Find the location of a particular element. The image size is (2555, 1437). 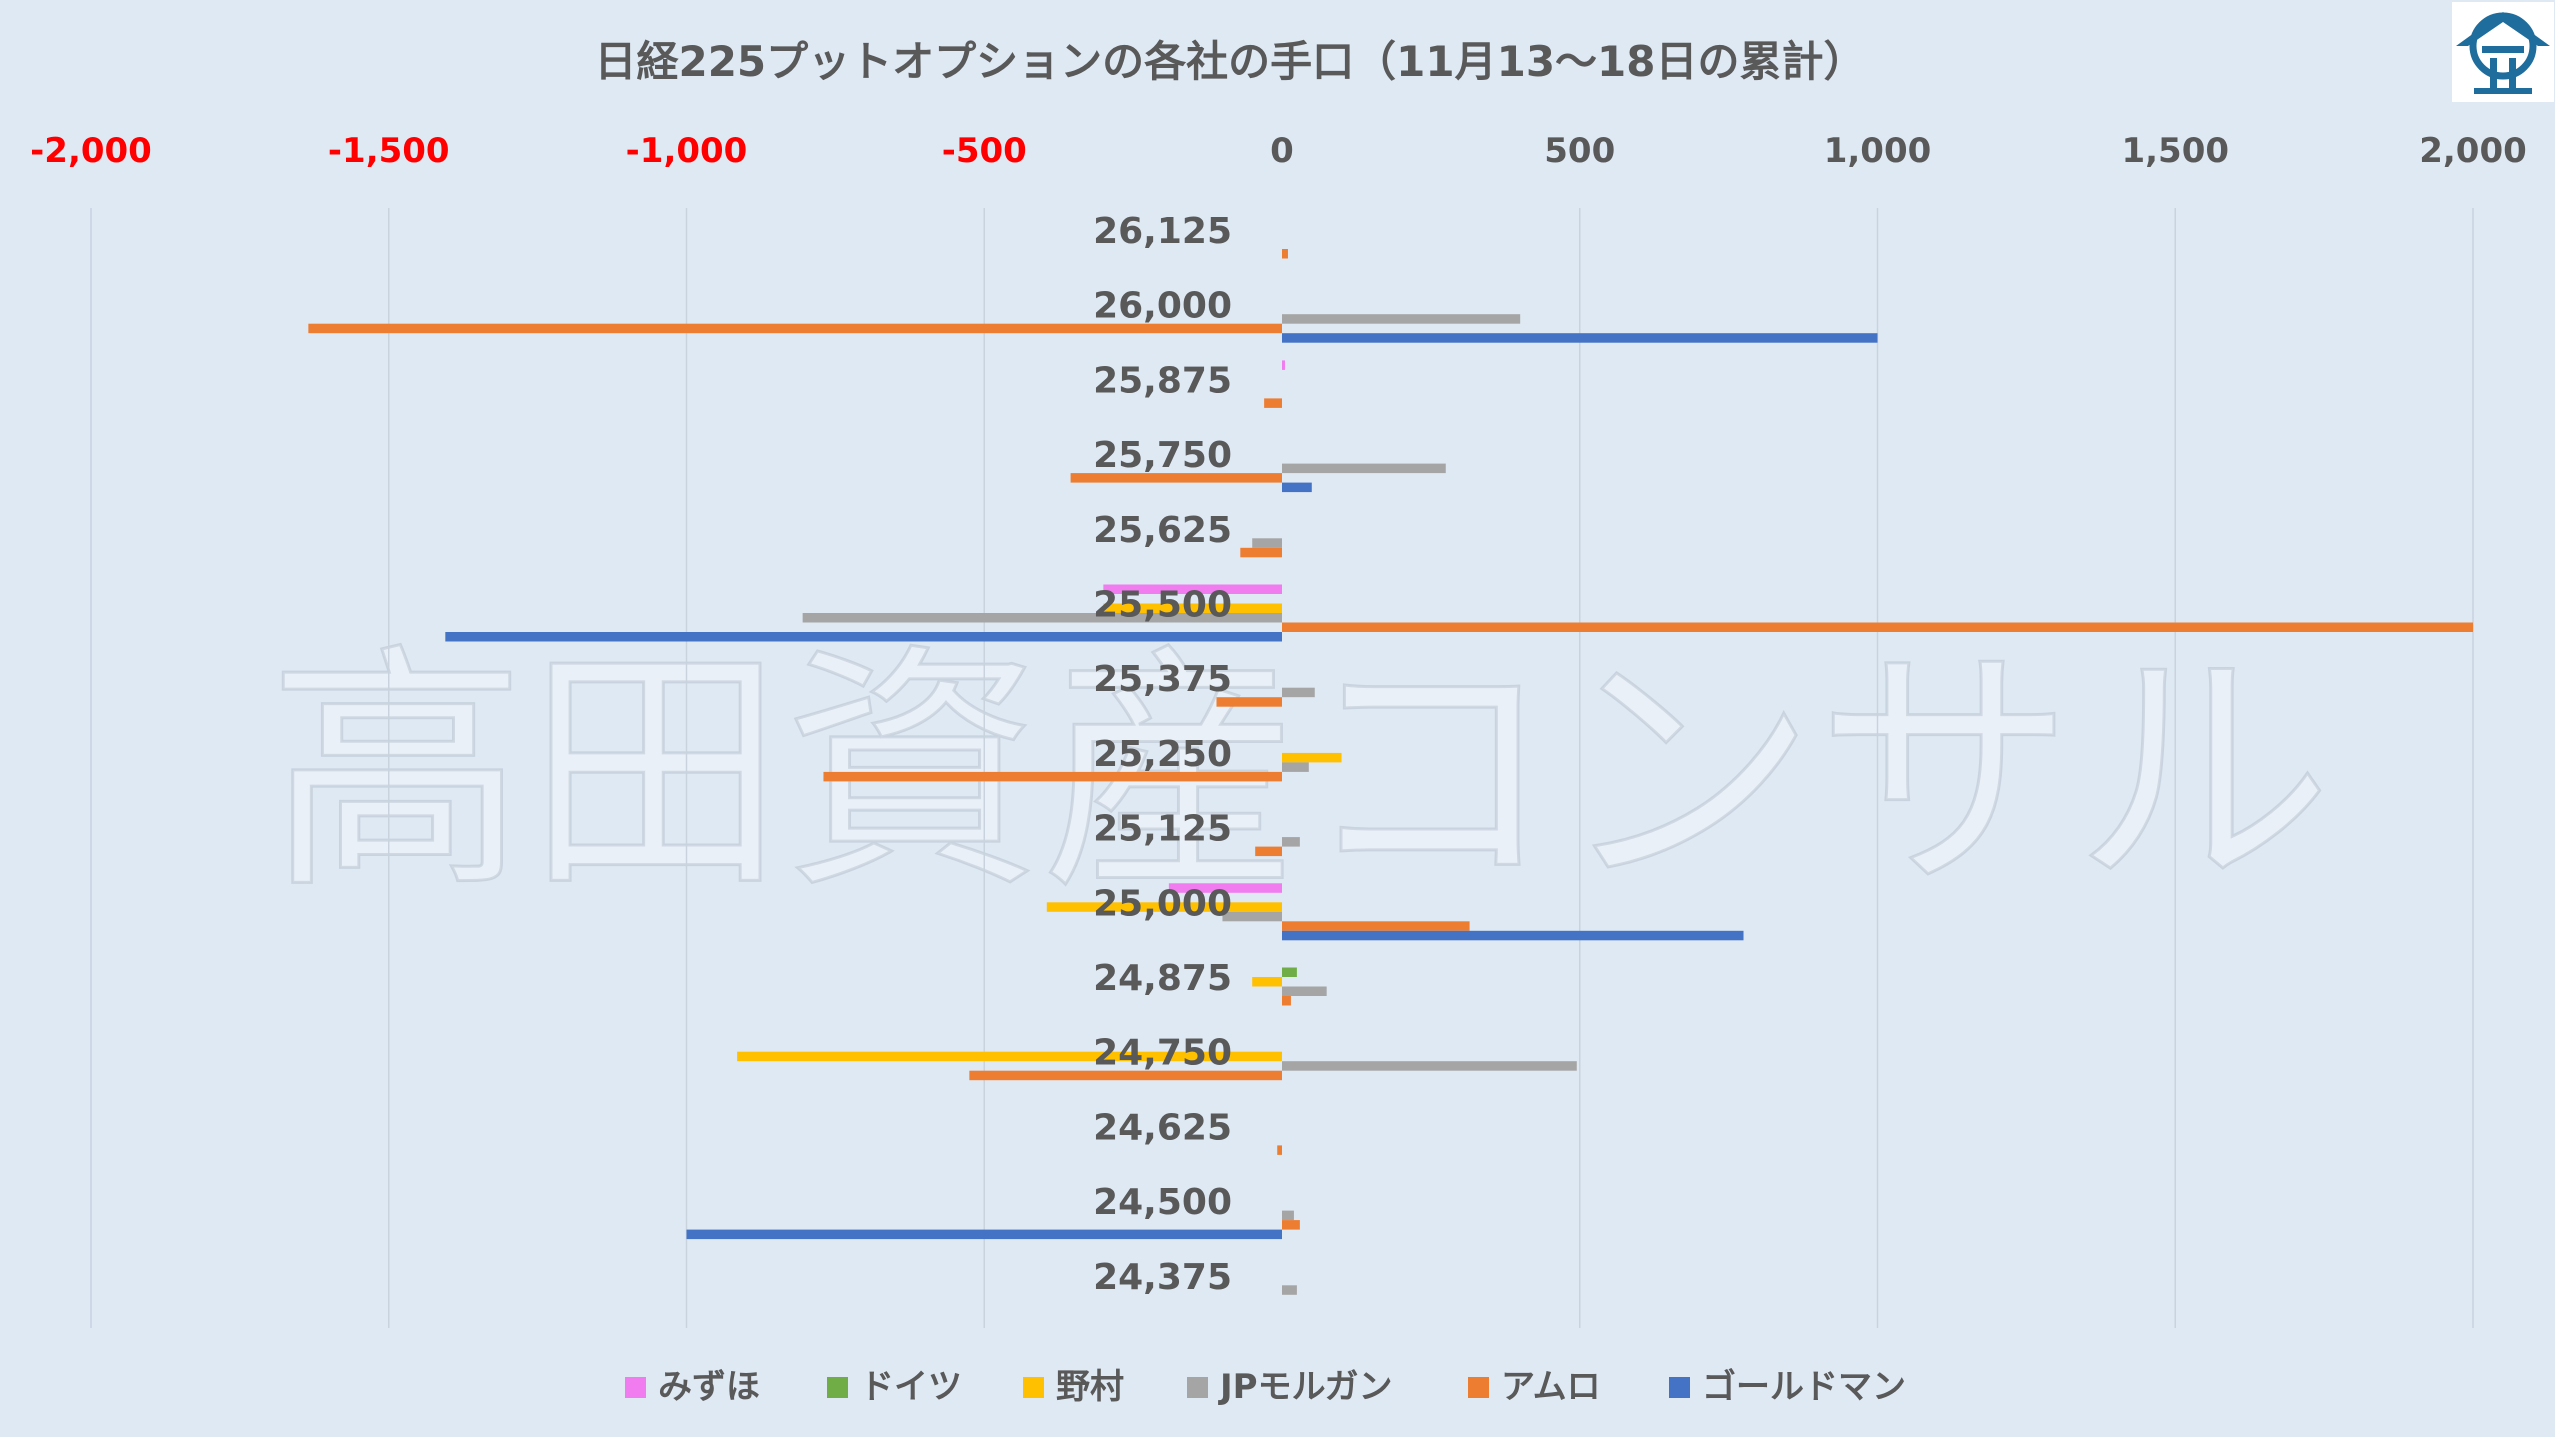

x-tick-label: 1,000 is located at coordinates (1878, 151).